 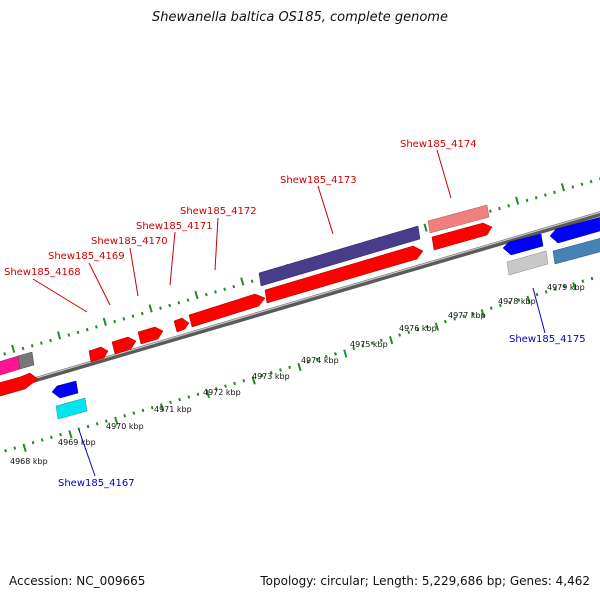 What do you see at coordinates (26, 360) in the screenshot?
I see `gene-arrow-grey` at bounding box center [26, 360].